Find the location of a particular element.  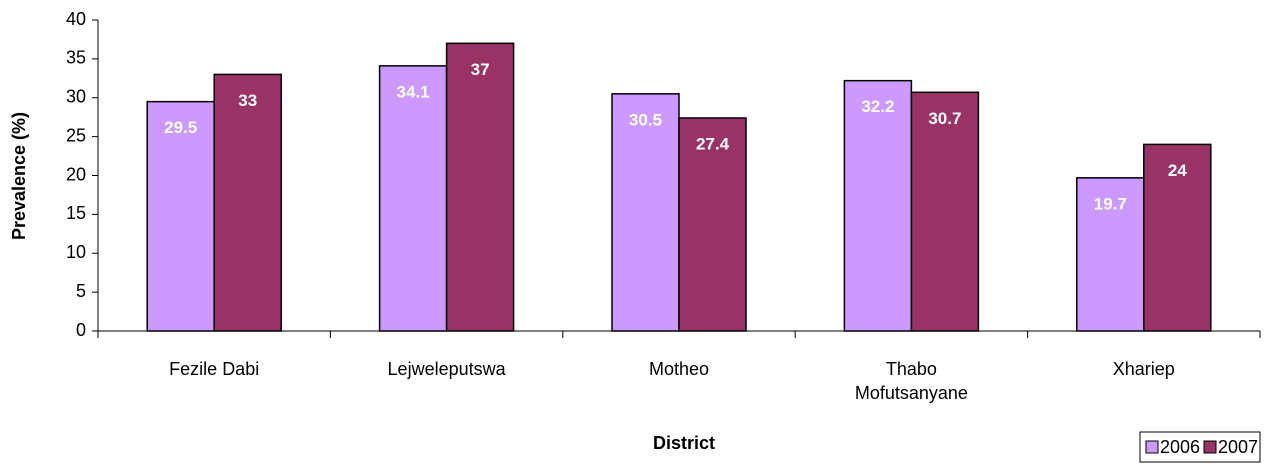

y-tick-label: 10 is located at coordinates (76, 252).